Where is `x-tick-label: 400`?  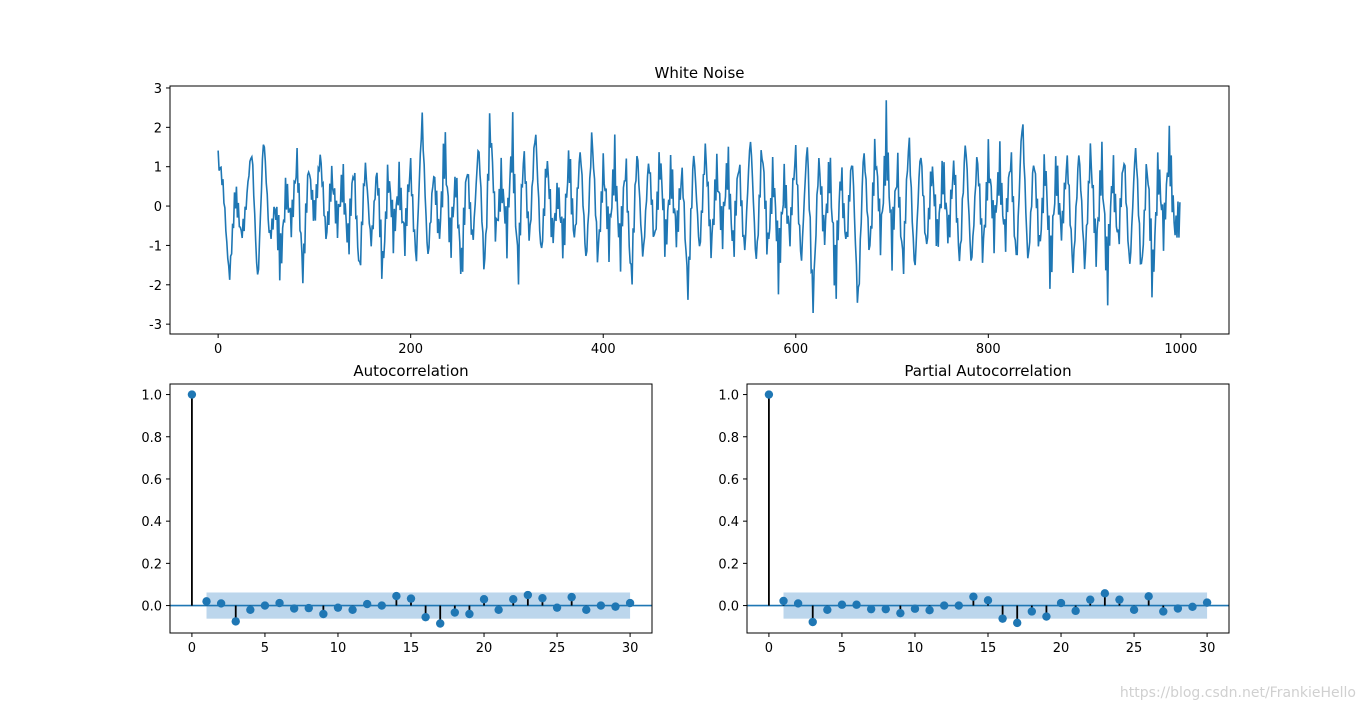
x-tick-label: 400 is located at coordinates (603, 349).